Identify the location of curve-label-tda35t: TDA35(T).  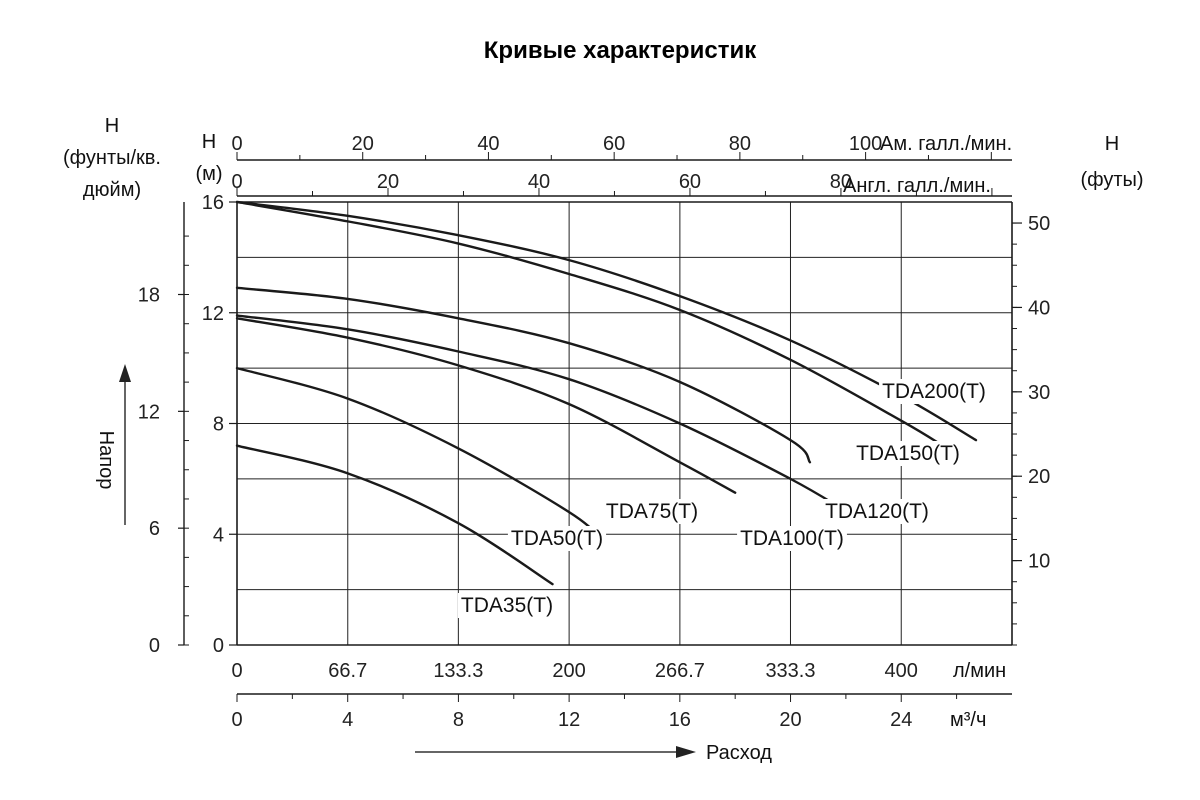
(507, 605).